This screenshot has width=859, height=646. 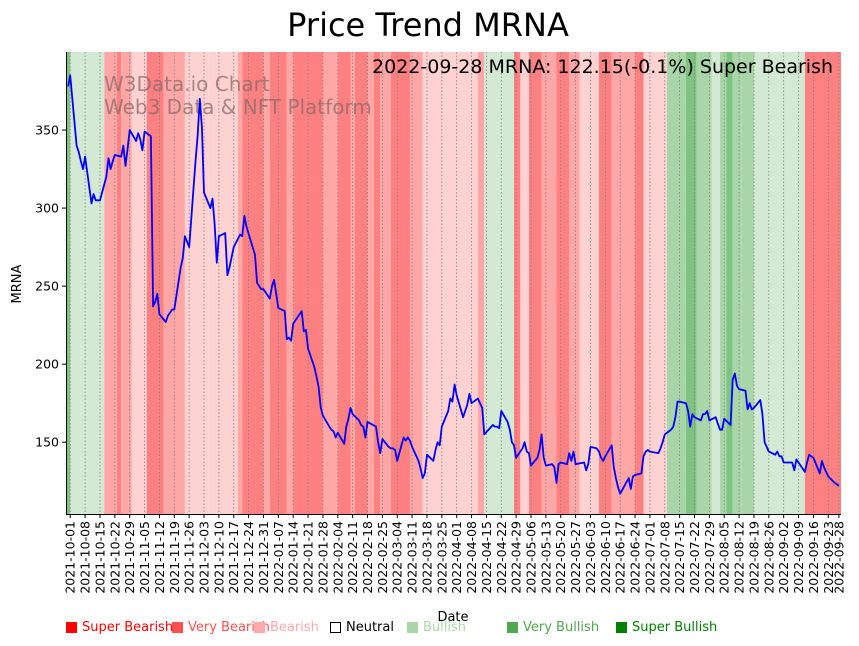 What do you see at coordinates (724, 557) in the screenshot?
I see `x-tick-label: 2022-08-05` at bounding box center [724, 557].